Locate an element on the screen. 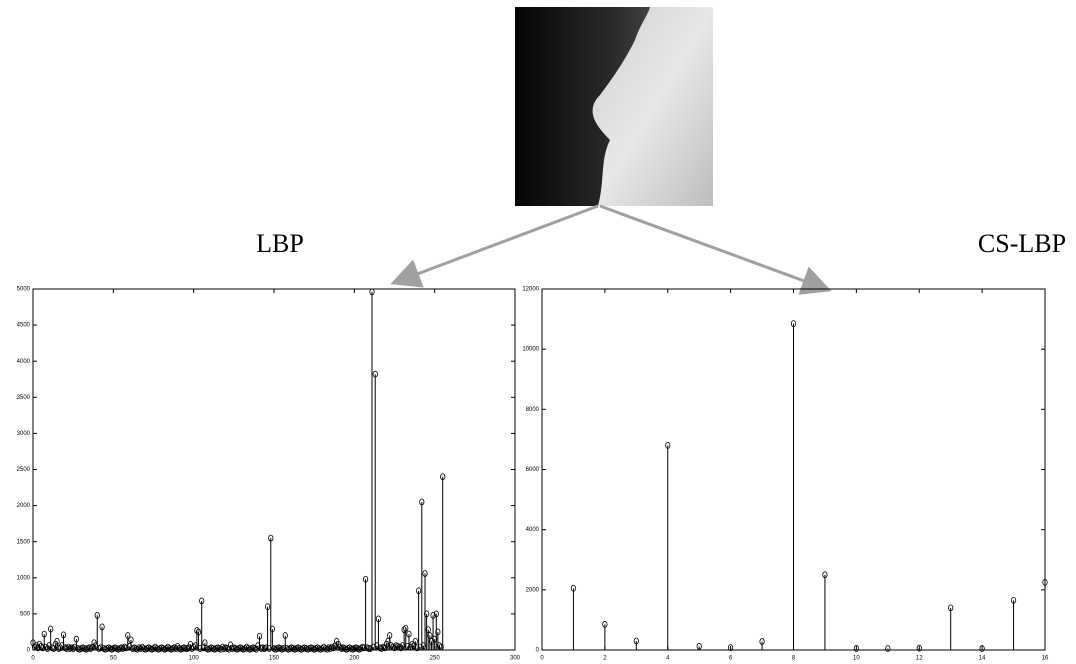 The image size is (1076, 664). x-tick-label: 4 is located at coordinates (668, 659).